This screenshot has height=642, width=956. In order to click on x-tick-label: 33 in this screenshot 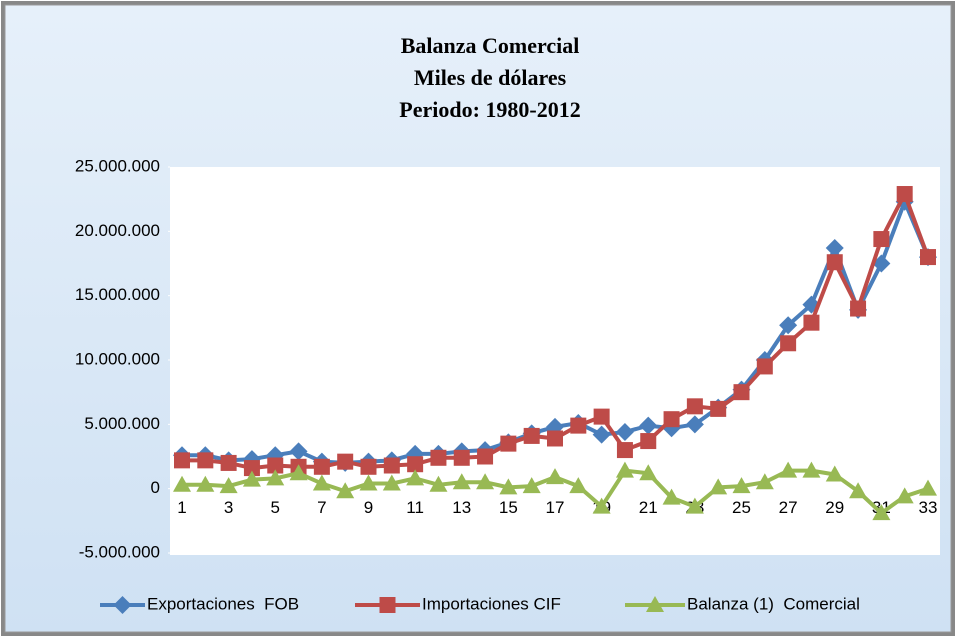, I will do `click(928, 507)`.